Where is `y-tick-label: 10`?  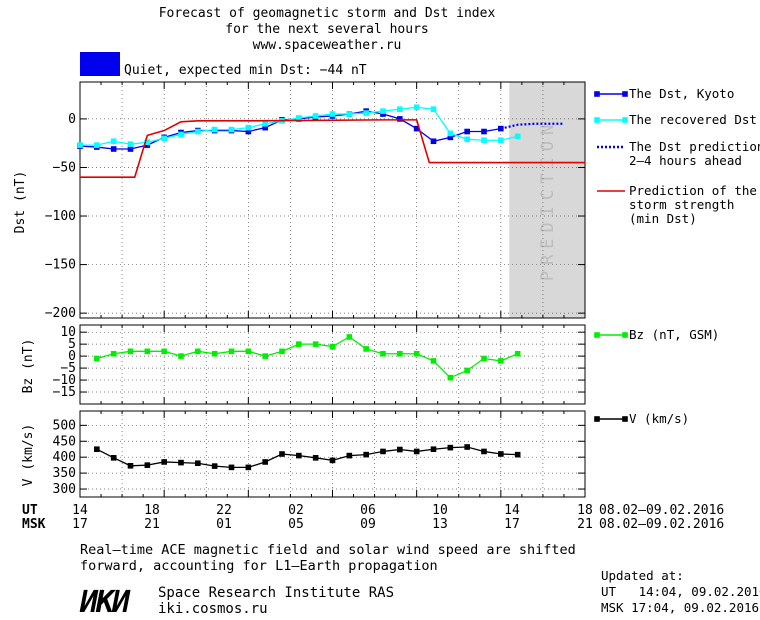 y-tick-label: 10 is located at coordinates (68, 332).